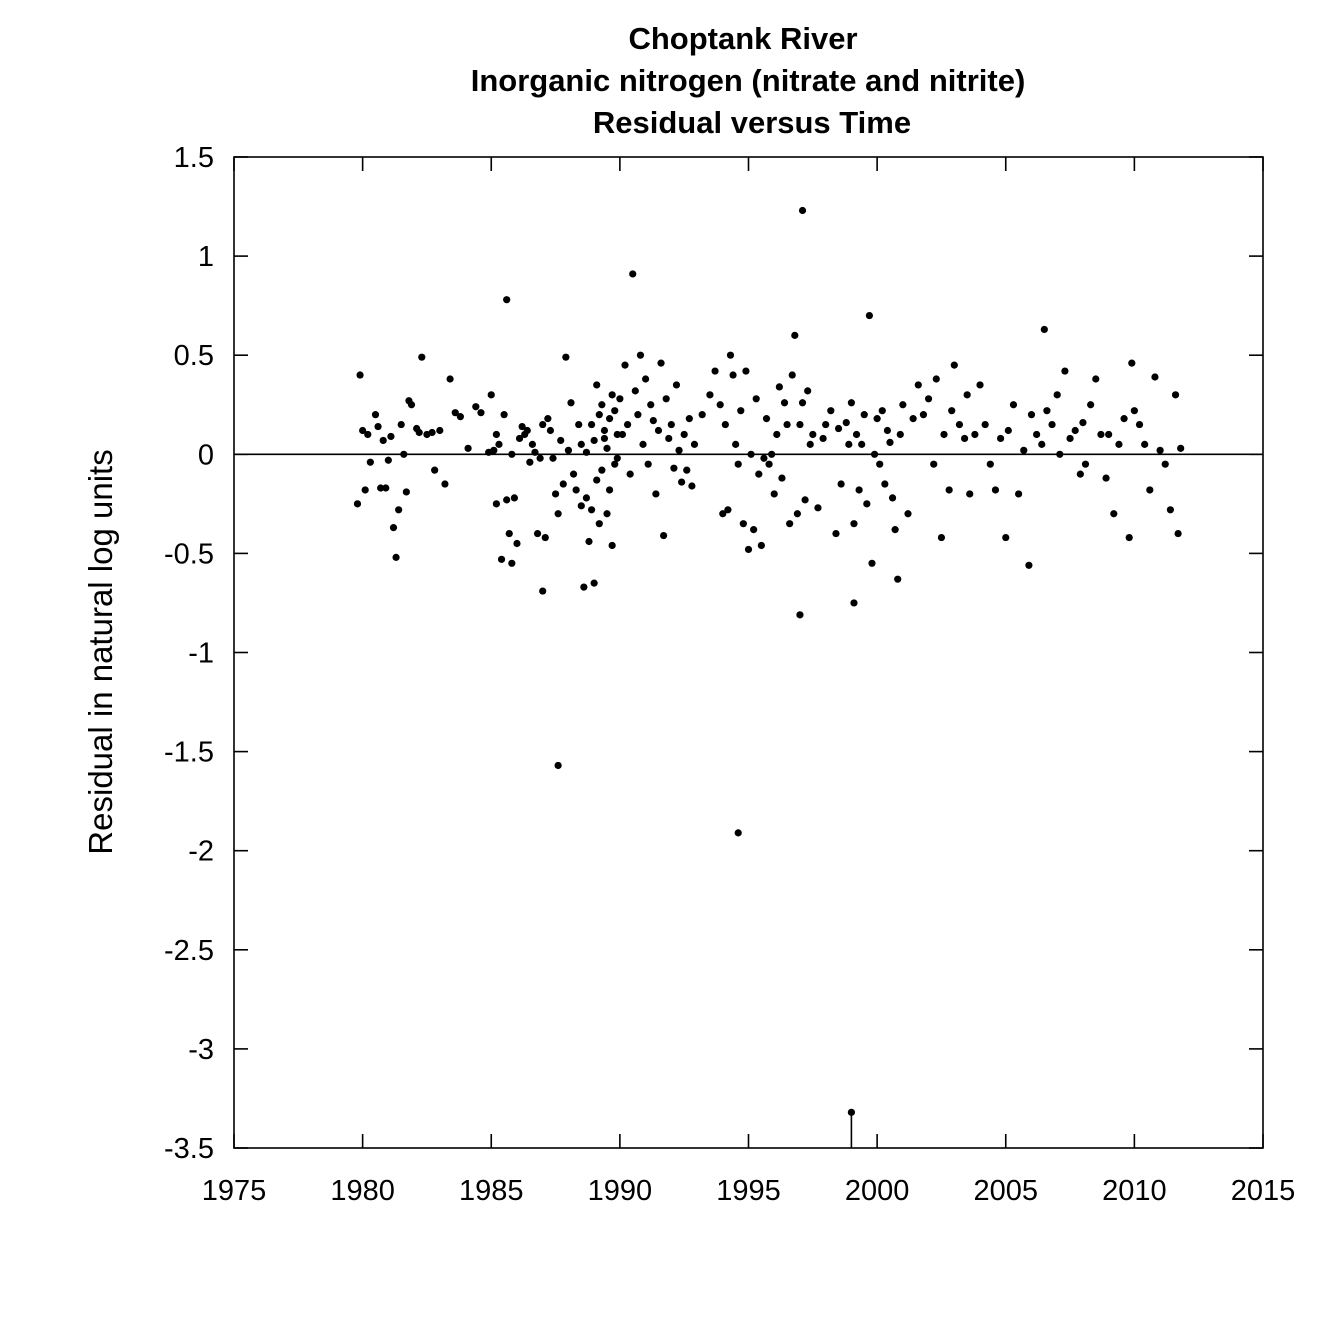 The width and height of the screenshot is (1344, 1344). Describe the element at coordinates (234, 1191) in the screenshot. I see `x-tick-label: 1975` at that location.